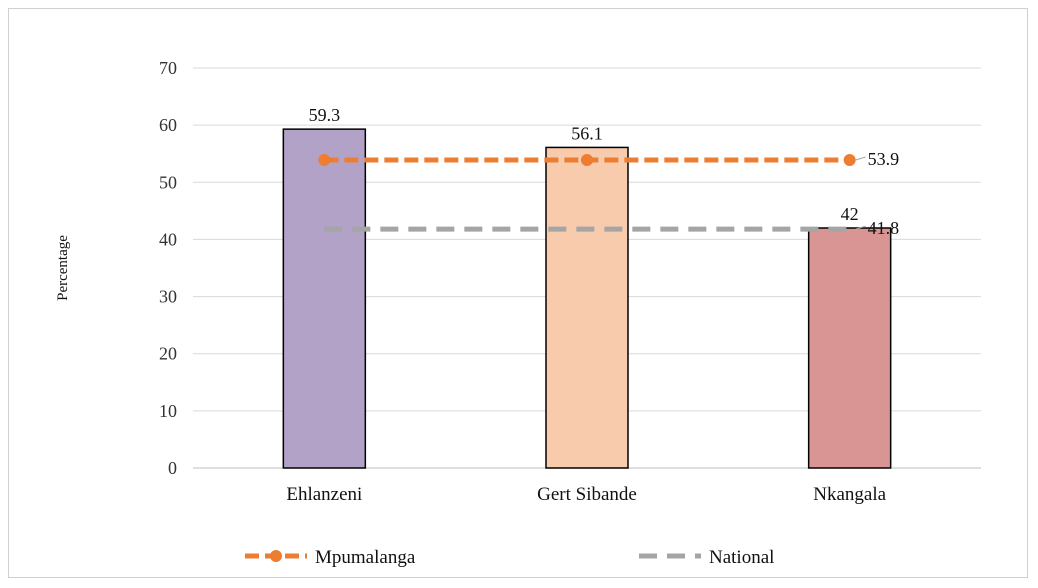 This screenshot has width=1038, height=588. I want to click on bar-data-label: 42, so click(850, 214).